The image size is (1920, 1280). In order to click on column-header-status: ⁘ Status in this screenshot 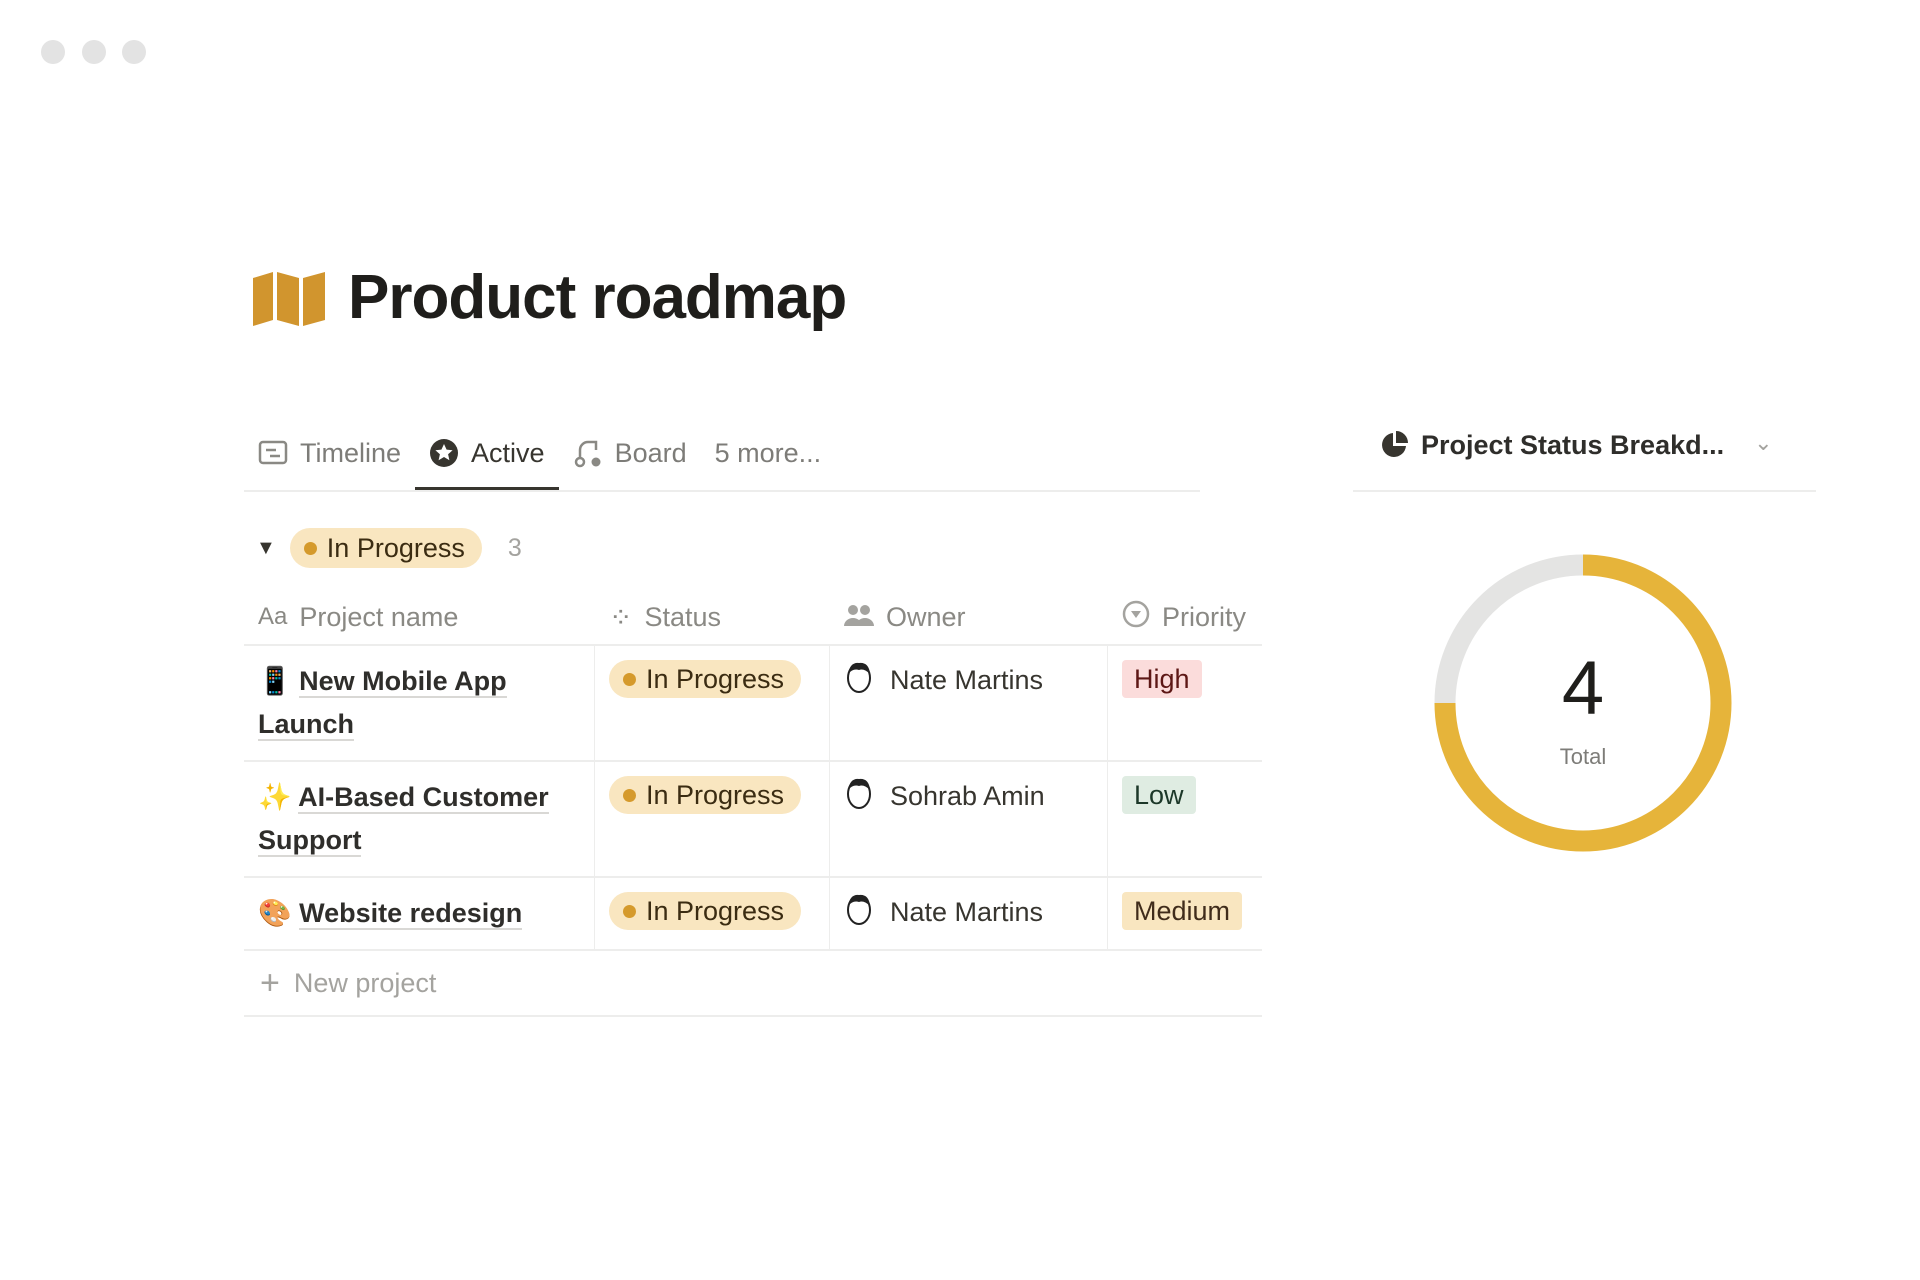, I will do `click(712, 617)`.